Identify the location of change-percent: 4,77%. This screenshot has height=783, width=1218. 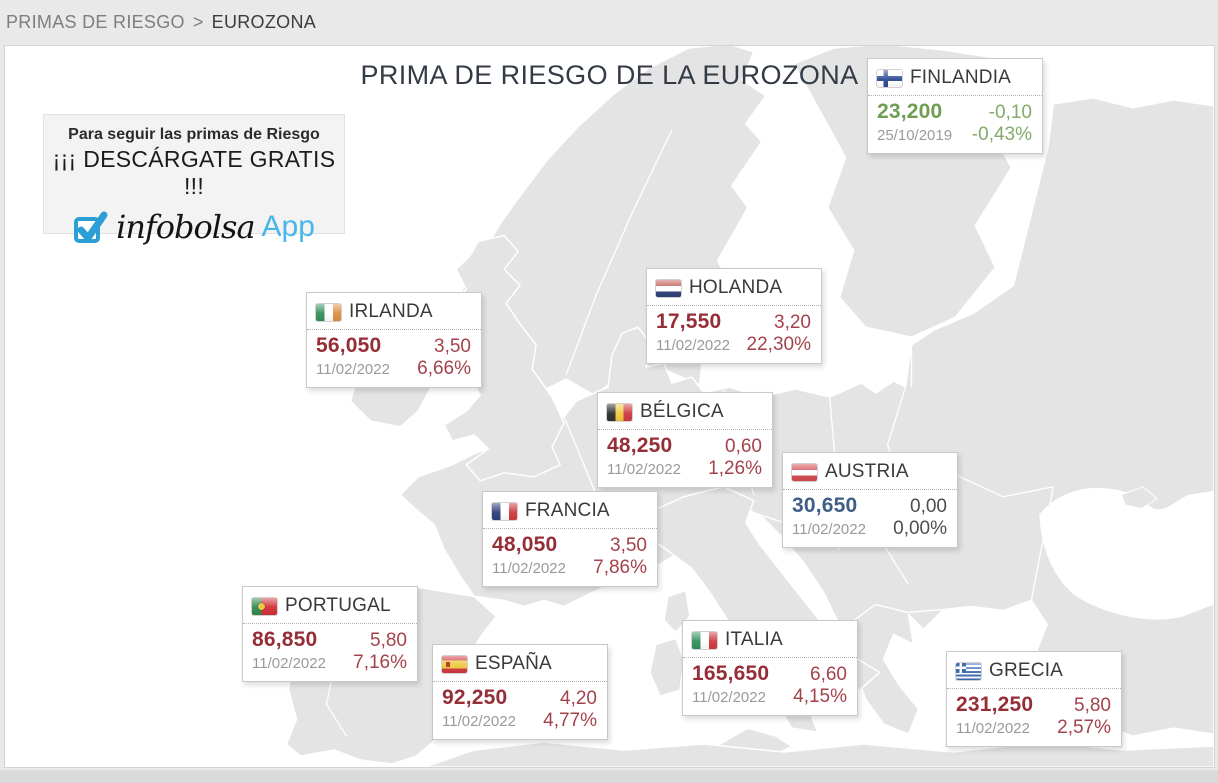
(570, 720).